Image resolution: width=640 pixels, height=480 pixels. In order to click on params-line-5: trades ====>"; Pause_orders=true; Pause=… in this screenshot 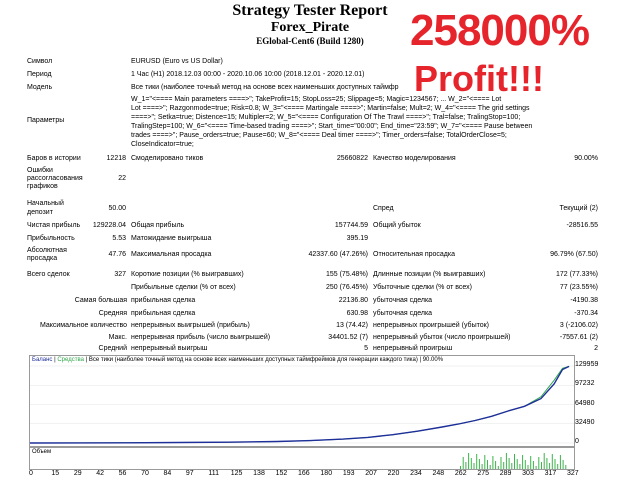, I will do `click(319, 135)`.